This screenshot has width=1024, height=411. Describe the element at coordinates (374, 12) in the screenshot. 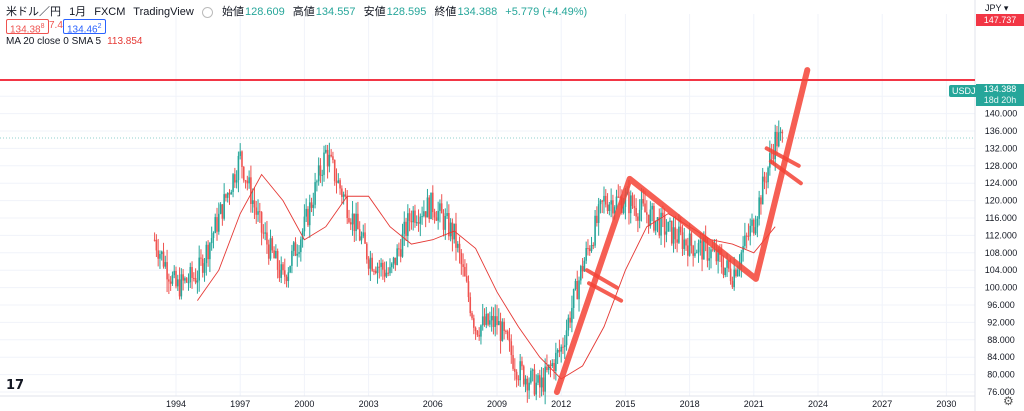

I see `low-label: 安値` at that location.